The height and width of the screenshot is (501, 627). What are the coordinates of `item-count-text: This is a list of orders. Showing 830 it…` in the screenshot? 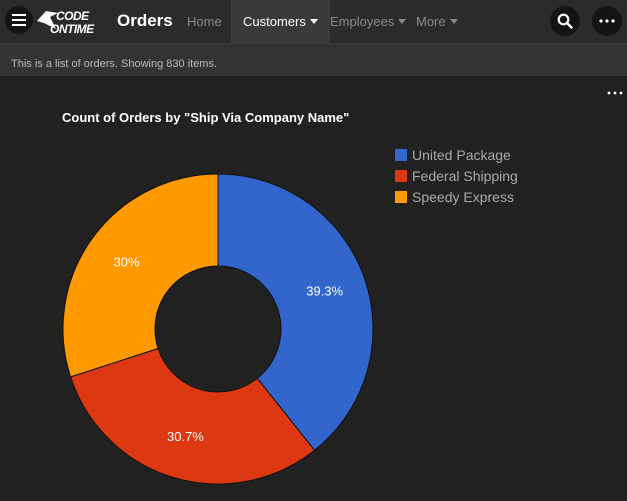 It's located at (114, 64).